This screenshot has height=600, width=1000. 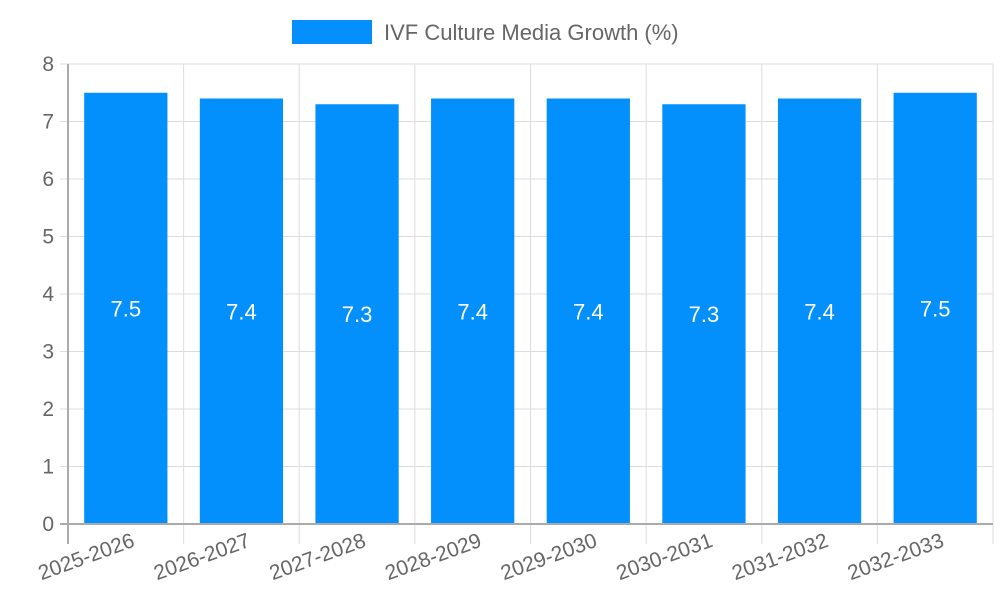 I want to click on y-tick-label: 4, so click(x=48, y=294).